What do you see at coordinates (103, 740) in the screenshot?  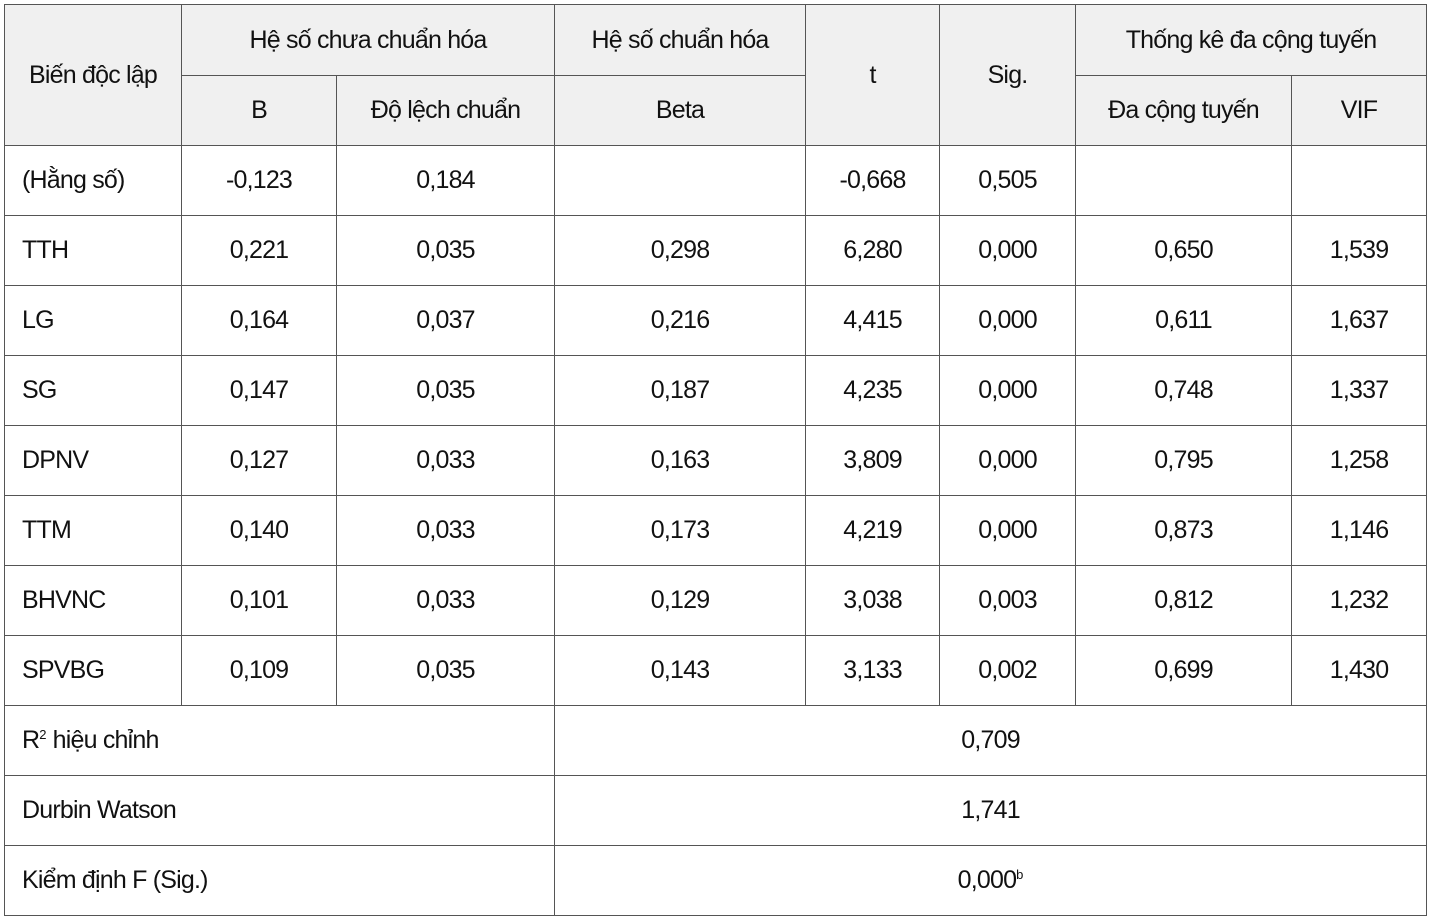 I see `label-text: hiệu chỉnh` at bounding box center [103, 740].